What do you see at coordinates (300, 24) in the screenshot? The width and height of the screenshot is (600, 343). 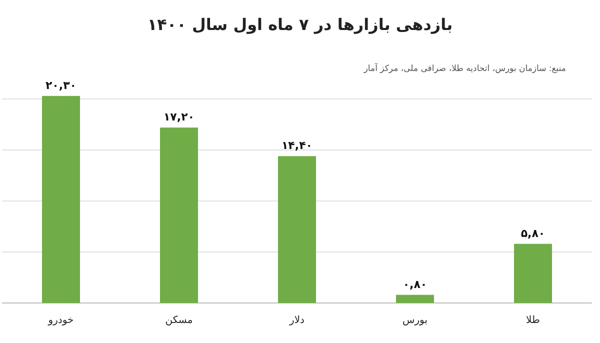 I see `chart-title: بازدهی بازارها در ۷ ماه اول سال ۱۴۰۰` at bounding box center [300, 24].